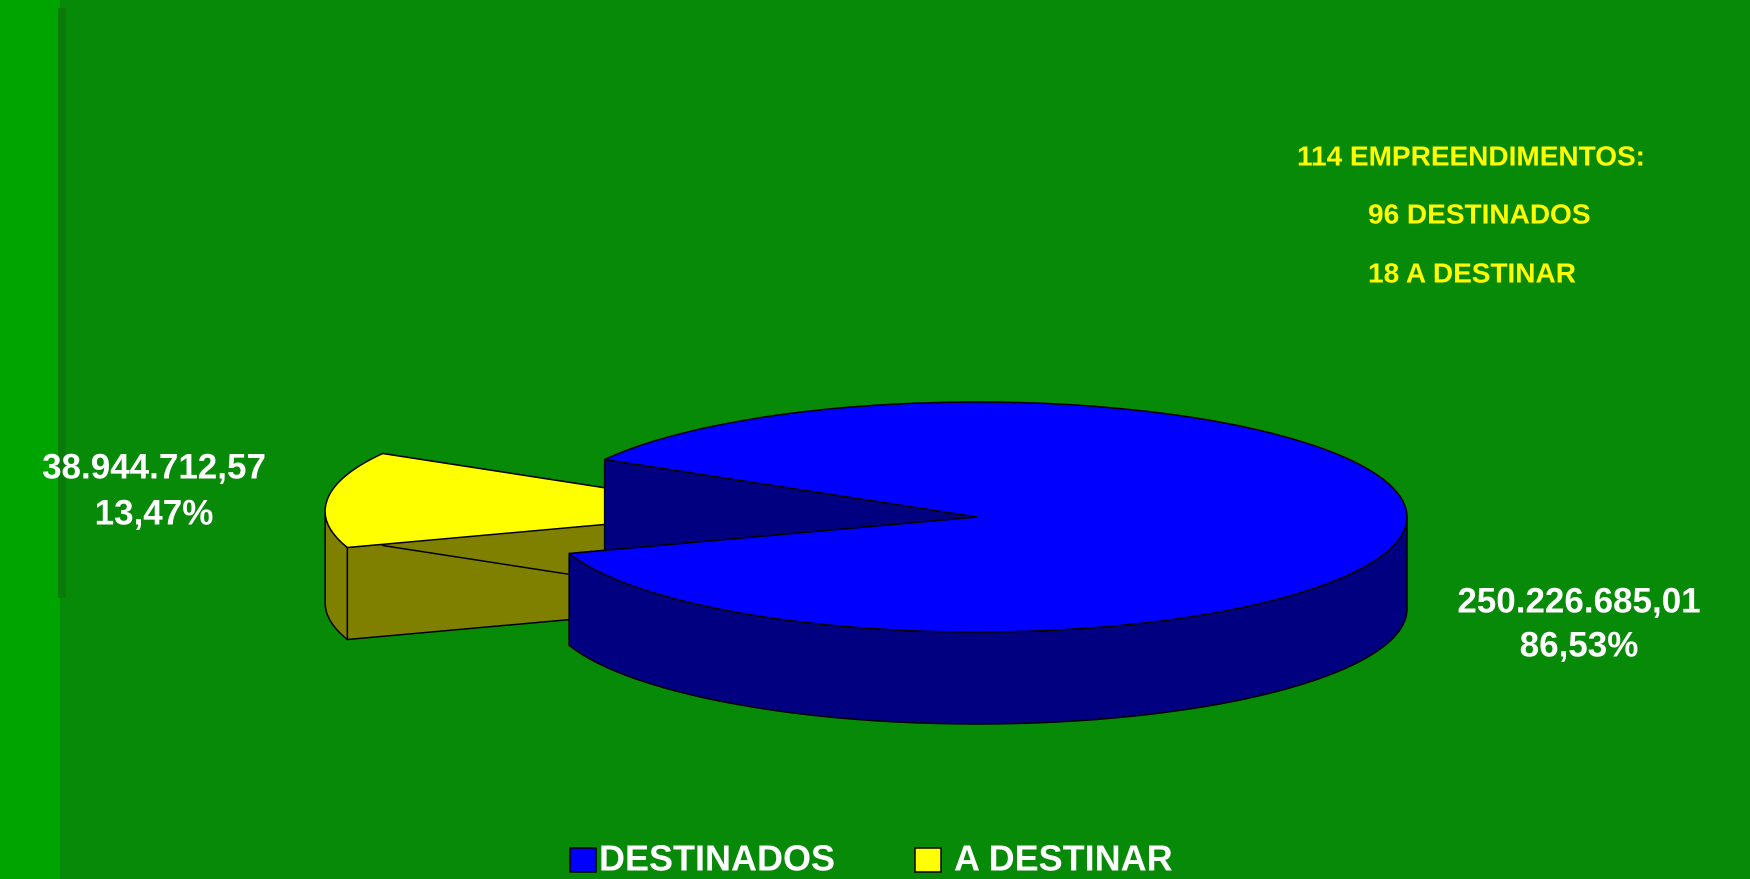 The image size is (1750, 879). Describe the element at coordinates (154, 466) in the screenshot. I see `value-label: 38.944.712,57` at that location.